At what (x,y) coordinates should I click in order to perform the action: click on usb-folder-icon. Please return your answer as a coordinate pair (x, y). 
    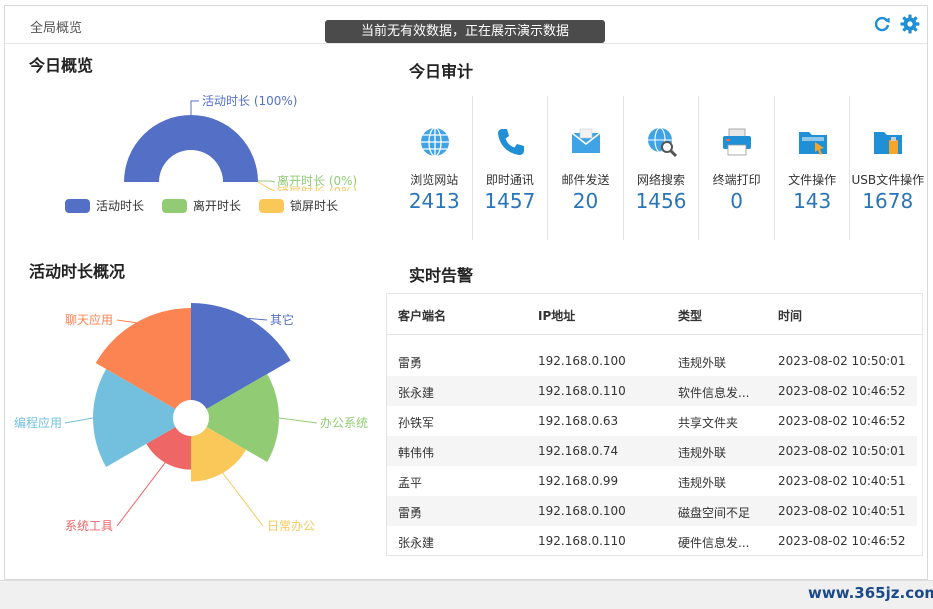
    Looking at the image, I should click on (888, 143).